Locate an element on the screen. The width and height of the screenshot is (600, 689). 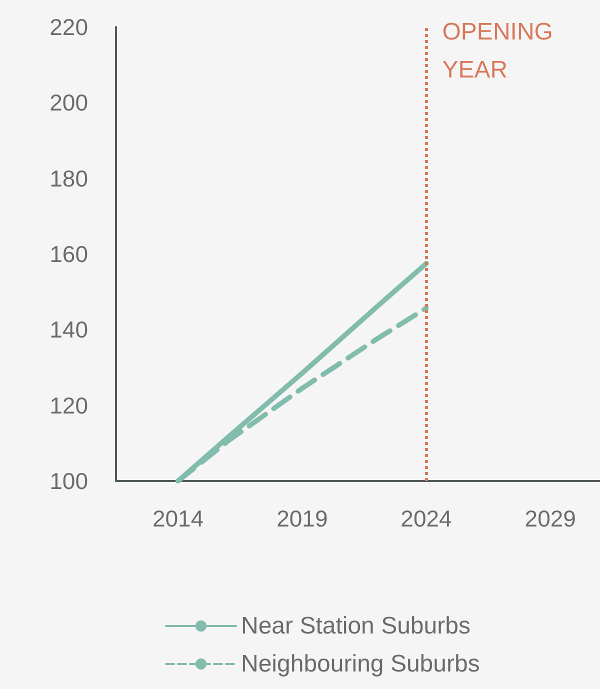
y-tick-label: 200 is located at coordinates (69, 103).